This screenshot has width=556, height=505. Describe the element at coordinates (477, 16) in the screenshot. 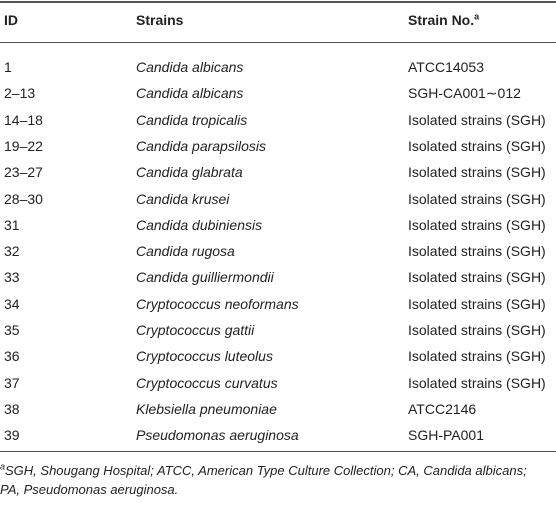

I see `header-note-mark: a` at that location.